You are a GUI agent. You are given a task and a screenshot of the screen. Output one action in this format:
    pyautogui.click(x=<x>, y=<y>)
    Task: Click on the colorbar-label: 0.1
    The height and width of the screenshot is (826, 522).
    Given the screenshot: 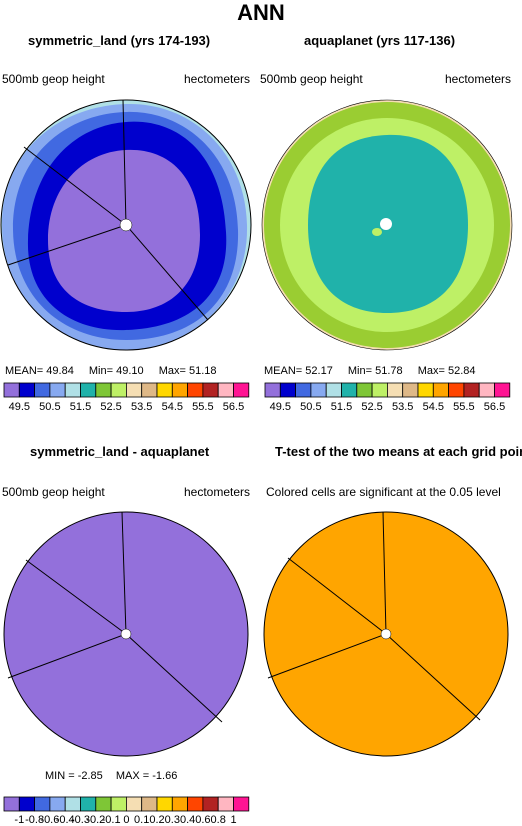 What is the action you would take?
    pyautogui.click(x=142, y=820)
    